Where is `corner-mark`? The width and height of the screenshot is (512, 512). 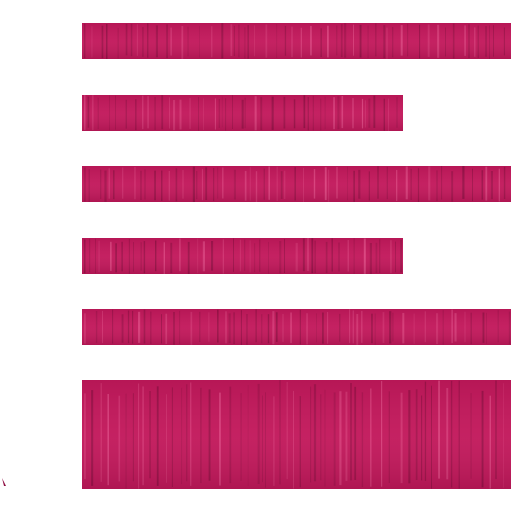
corner-mark is located at coordinates (4, 482).